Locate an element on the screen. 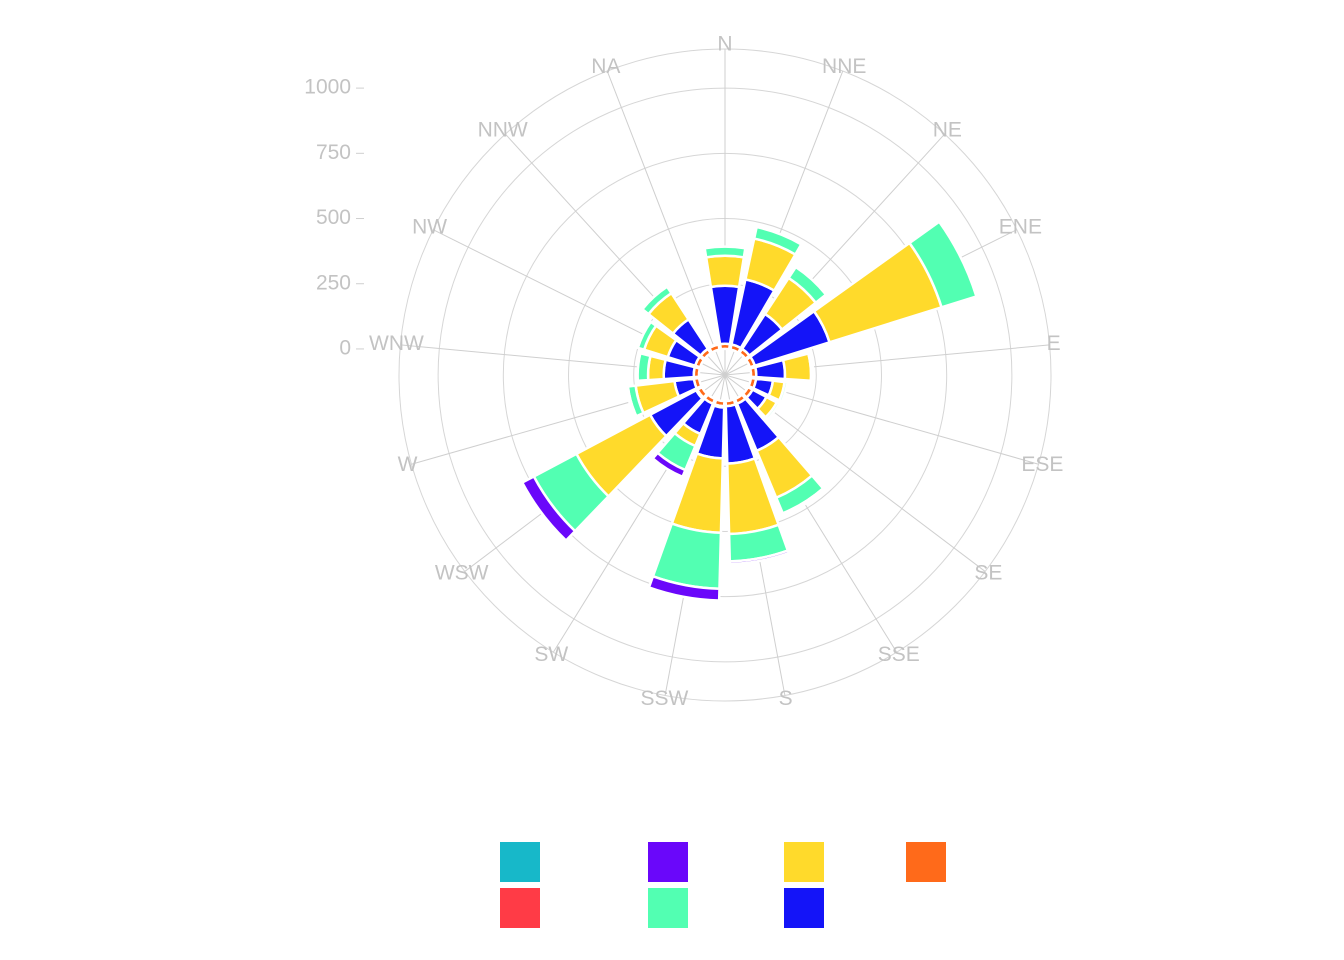  radial-tick-label-500: 500 is located at coordinates (333, 217).